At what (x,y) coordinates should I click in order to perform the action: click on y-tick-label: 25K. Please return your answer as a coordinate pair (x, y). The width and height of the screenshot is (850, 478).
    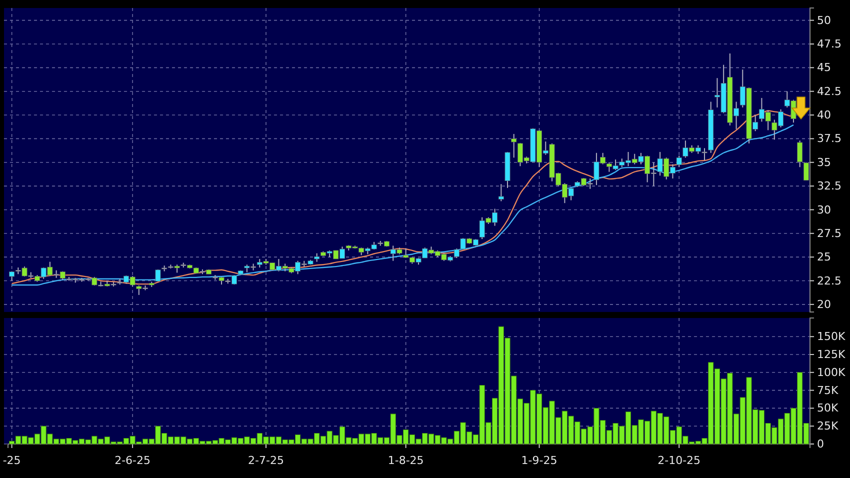
    Looking at the image, I should click on (828, 426).